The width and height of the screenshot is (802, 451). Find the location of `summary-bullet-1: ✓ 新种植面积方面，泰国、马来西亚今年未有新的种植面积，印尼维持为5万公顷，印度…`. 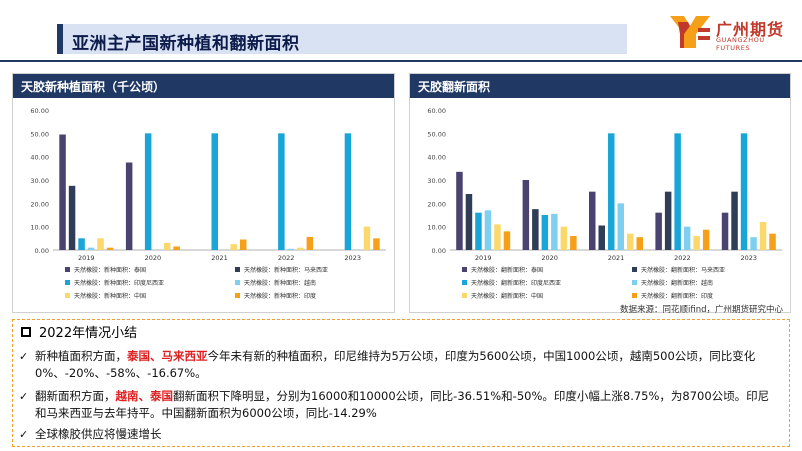

summary-bullet-1: ✓ 新种植面积方面，泰国、马来西亚今年未有新的种植面积，印尼维持为5万公顷，印度… is located at coordinates (397, 365).